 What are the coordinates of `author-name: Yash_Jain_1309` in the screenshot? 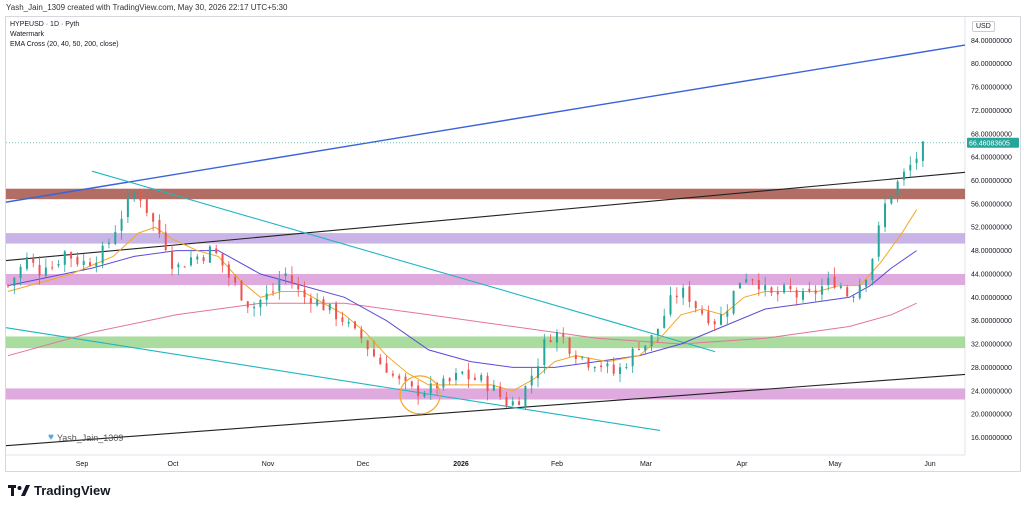 It's located at (90, 437).